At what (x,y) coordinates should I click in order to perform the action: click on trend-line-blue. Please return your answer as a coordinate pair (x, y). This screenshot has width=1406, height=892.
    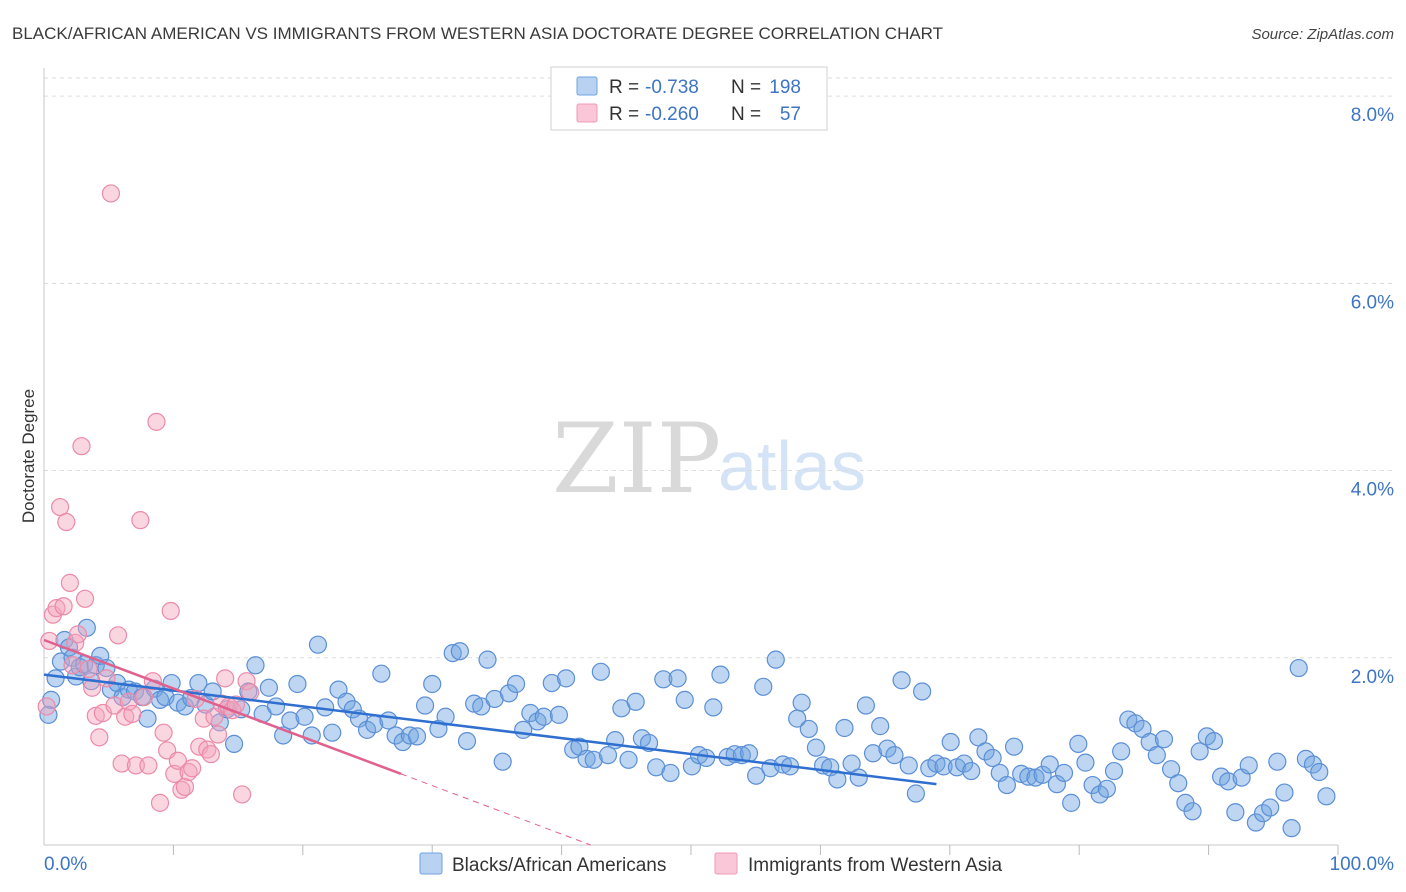
    Looking at the image, I should click on (490, 729).